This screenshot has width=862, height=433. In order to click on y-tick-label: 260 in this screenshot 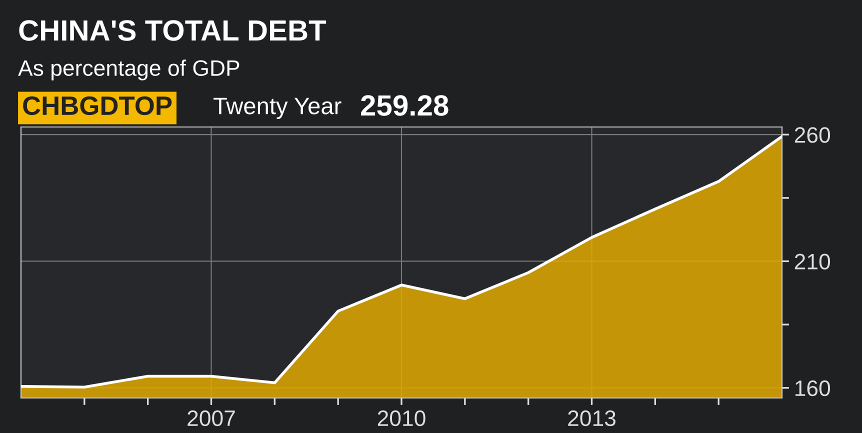, I will do `click(812, 135)`.